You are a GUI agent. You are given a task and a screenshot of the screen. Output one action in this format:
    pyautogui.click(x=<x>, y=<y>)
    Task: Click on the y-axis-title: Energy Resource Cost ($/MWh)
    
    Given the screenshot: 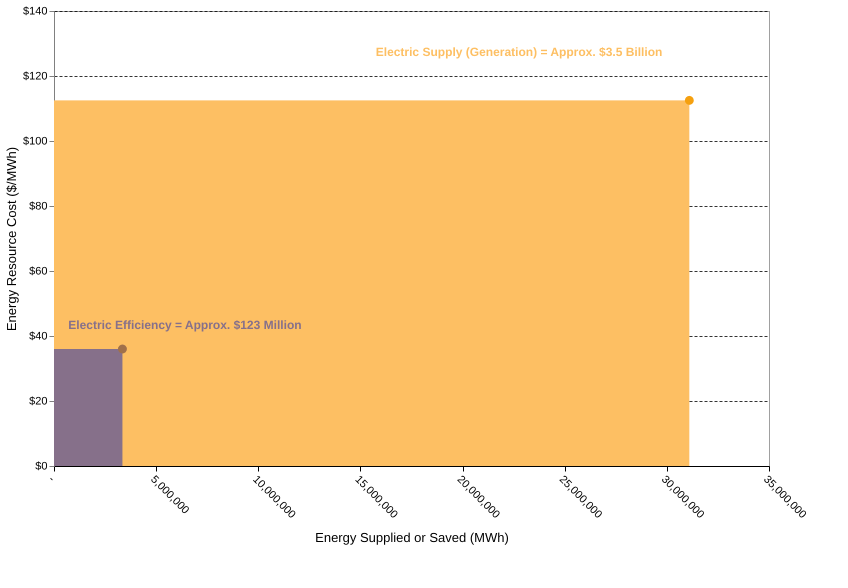 What is the action you would take?
    pyautogui.click(x=12, y=239)
    